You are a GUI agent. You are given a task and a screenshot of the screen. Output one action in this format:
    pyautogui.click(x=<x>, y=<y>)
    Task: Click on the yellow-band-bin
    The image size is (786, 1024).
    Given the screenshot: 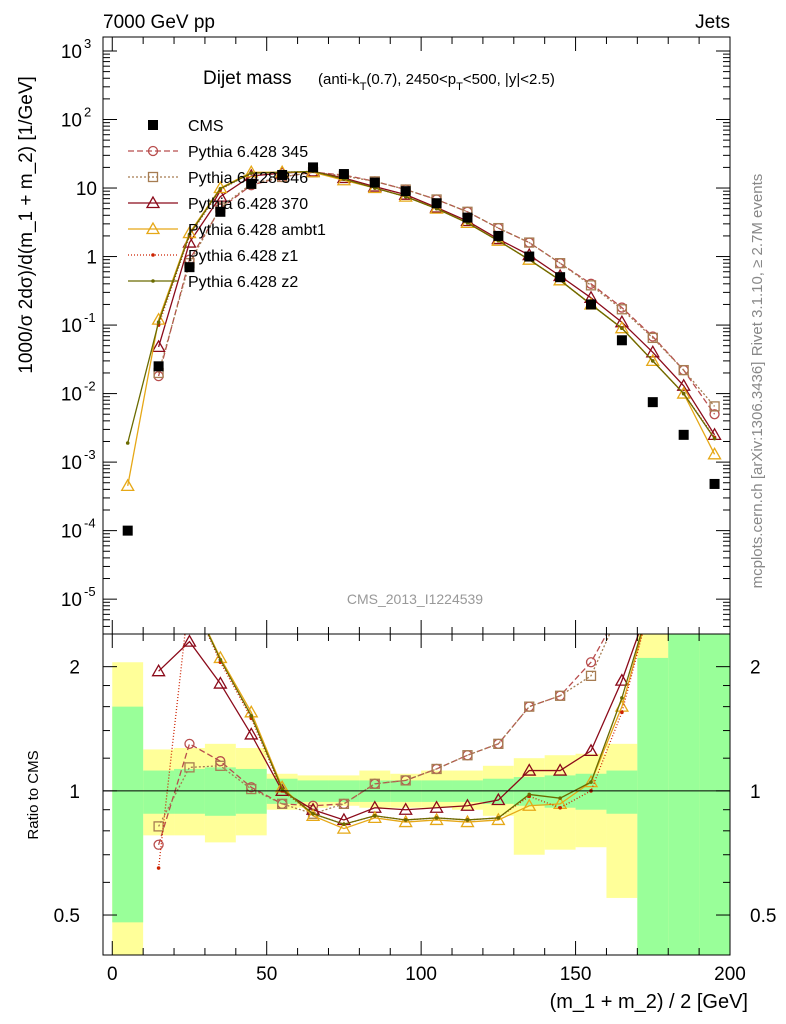 What is the action you would take?
    pyautogui.click(x=622, y=820)
    